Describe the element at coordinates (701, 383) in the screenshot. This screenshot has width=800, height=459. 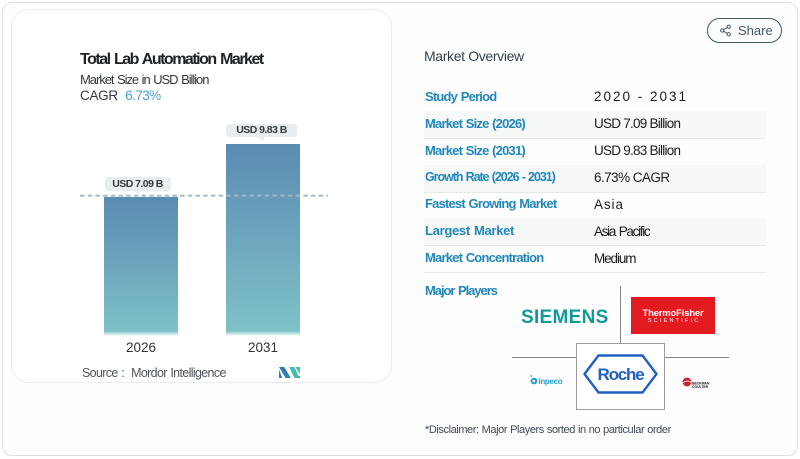
I see `svg-text: BECKMAN` at that location.